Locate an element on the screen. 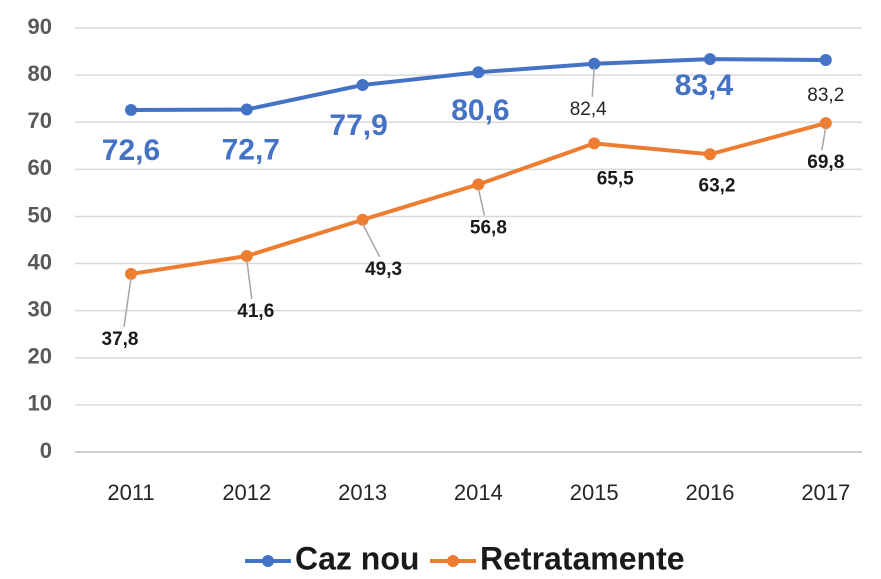  data-label: 77,9 is located at coordinates (358, 125).